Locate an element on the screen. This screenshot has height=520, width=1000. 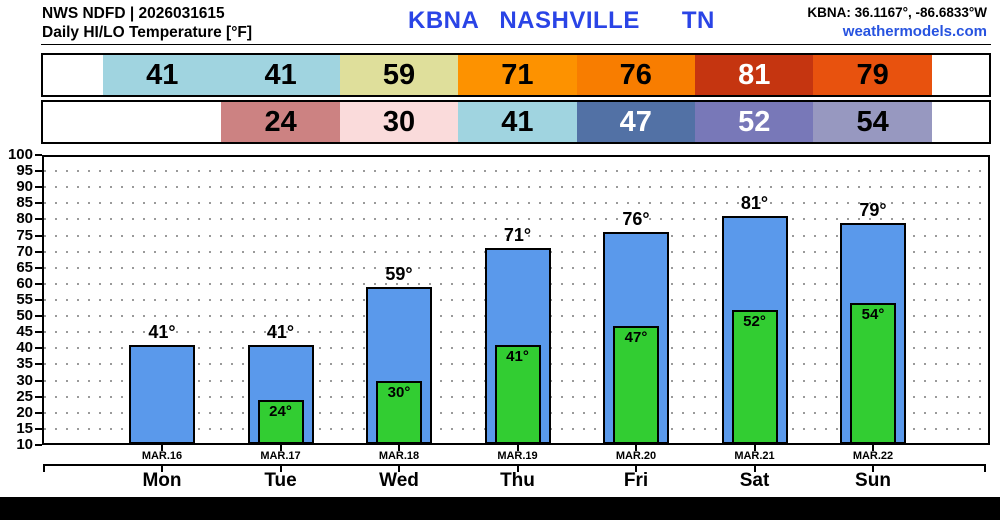
hi-strip-cell: 71 is located at coordinates (517, 75).